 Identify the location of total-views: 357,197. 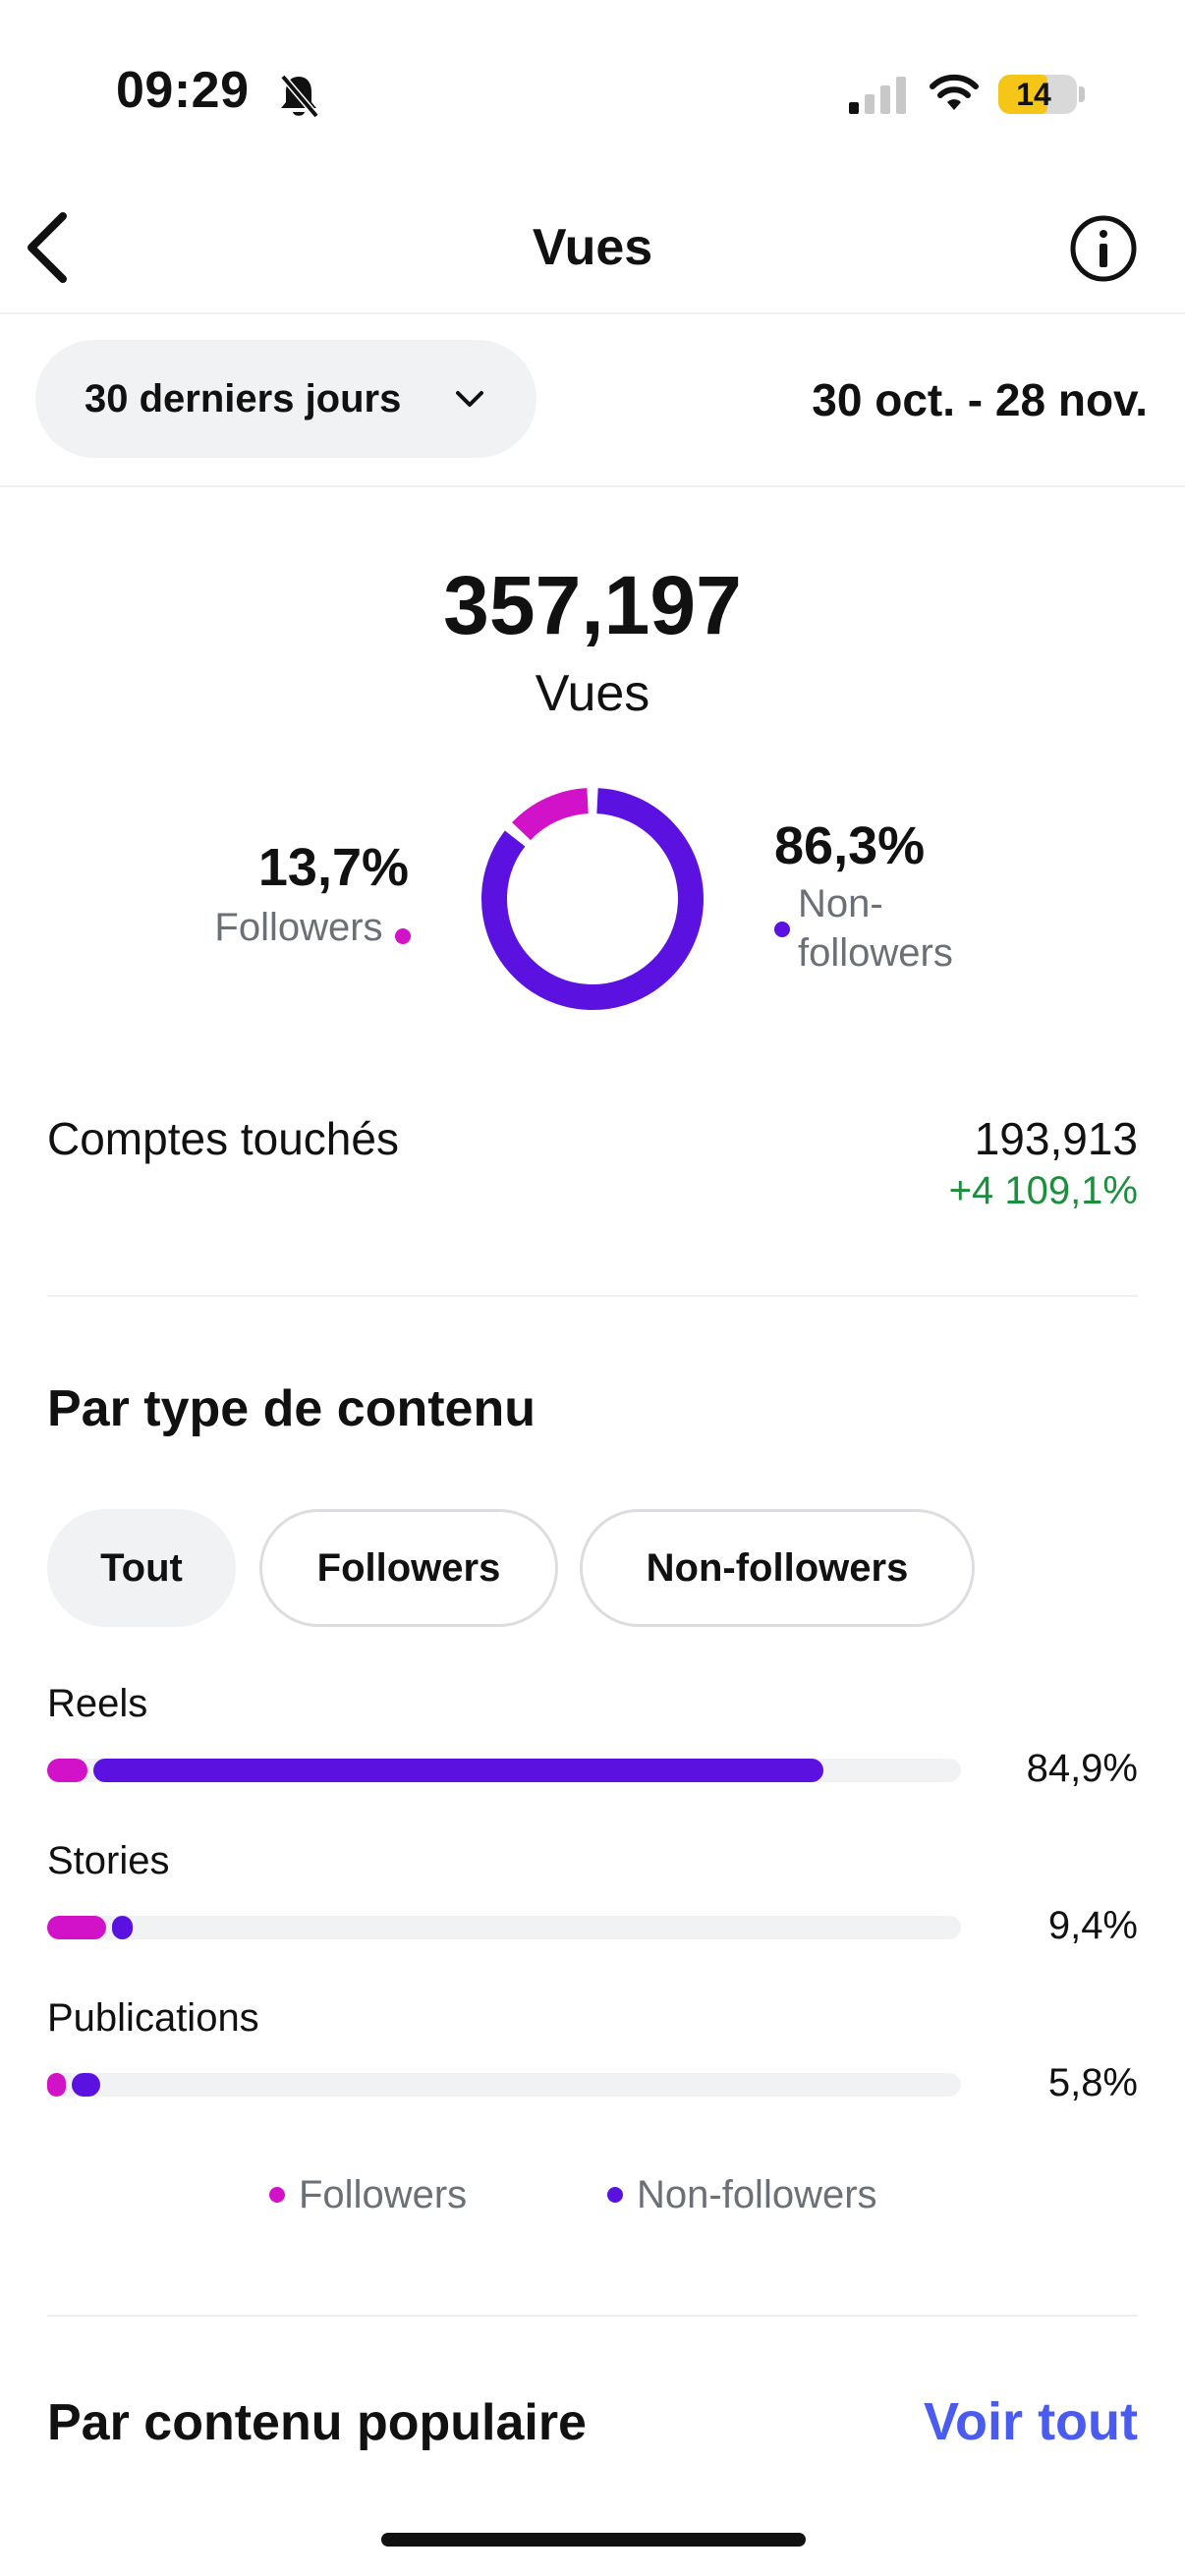
(592, 605).